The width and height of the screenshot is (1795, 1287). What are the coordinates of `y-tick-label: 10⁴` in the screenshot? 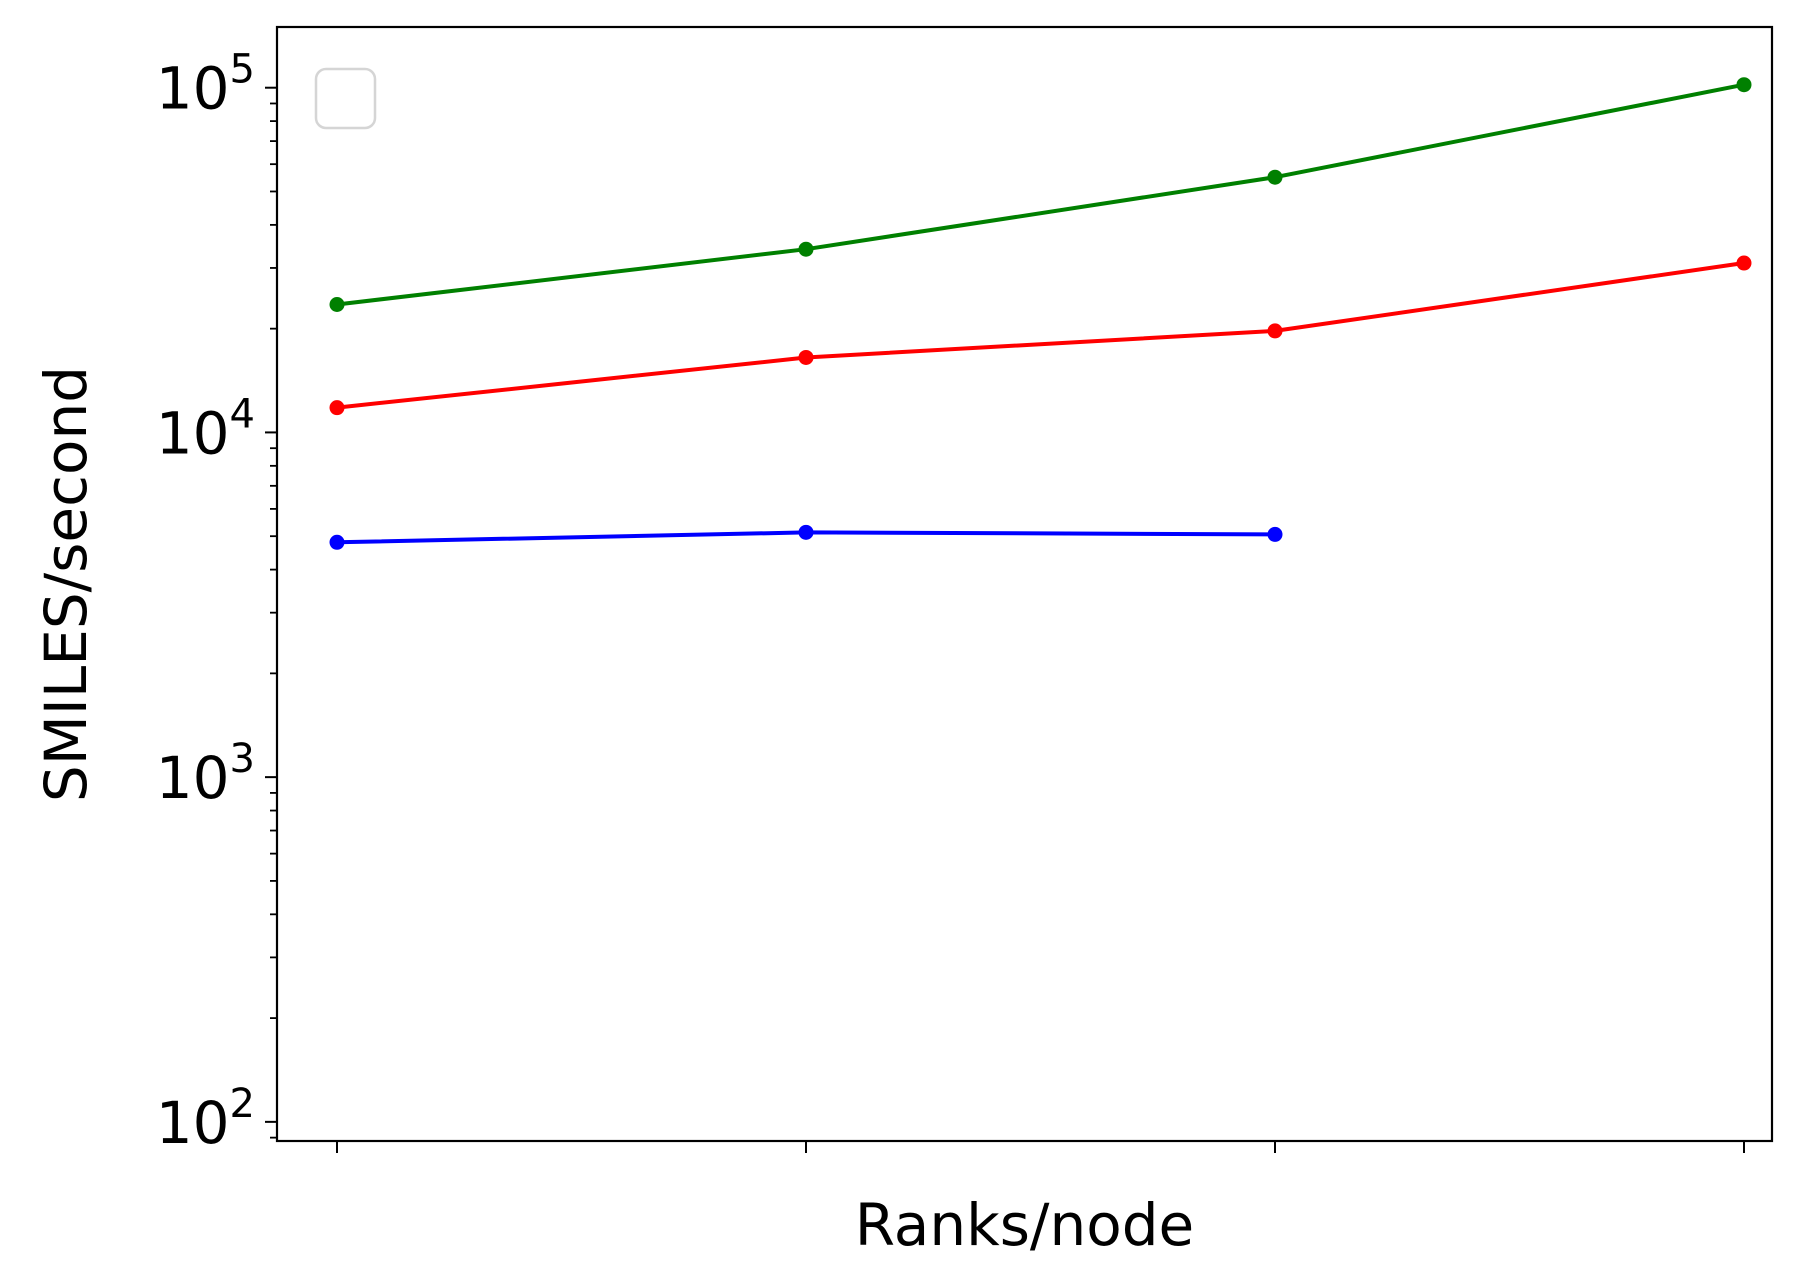 It's located at (205, 429).